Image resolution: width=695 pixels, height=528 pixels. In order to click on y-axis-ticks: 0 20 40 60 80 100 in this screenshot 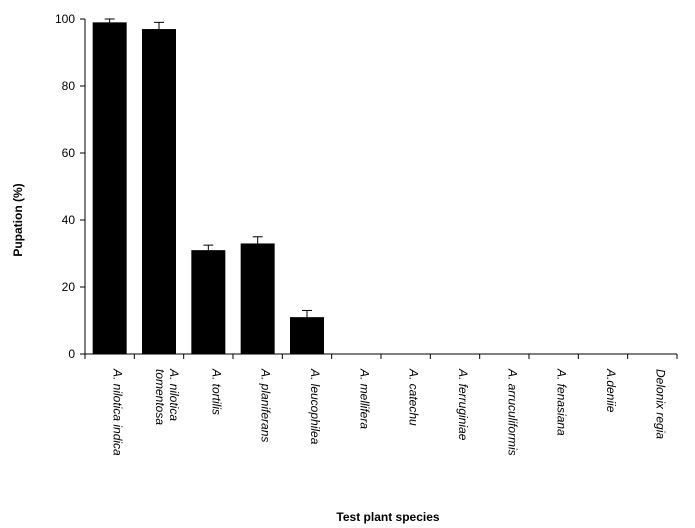, I will do `click(70, 186)`.